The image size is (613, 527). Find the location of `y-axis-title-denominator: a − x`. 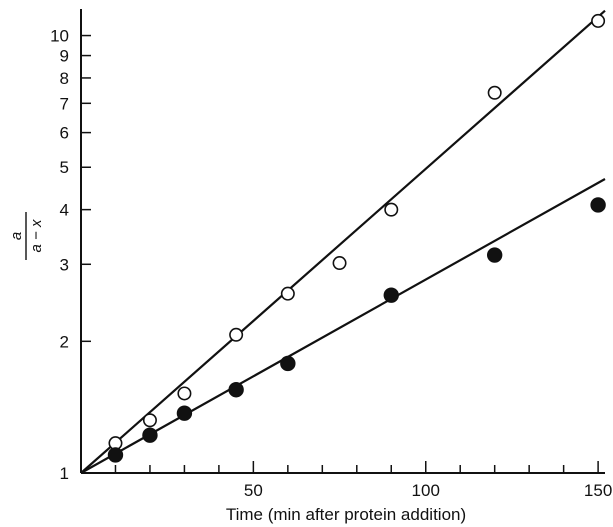

y-axis-title-denominator: a − x is located at coordinates (36, 235).